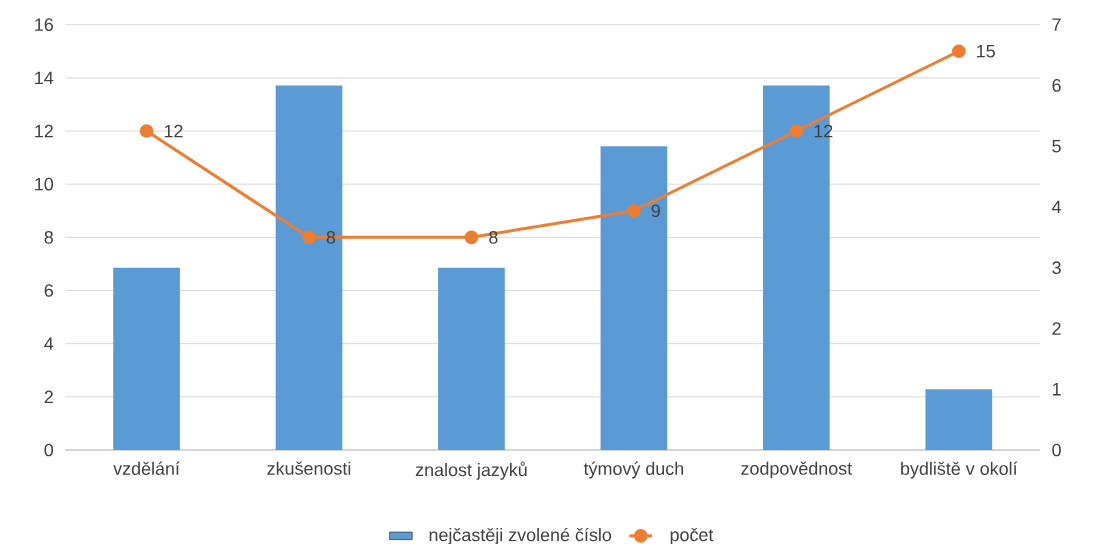 This screenshot has height=544, width=1097. What do you see at coordinates (1056, 389) in the screenshot?
I see `y2-tick-label: 1` at bounding box center [1056, 389].